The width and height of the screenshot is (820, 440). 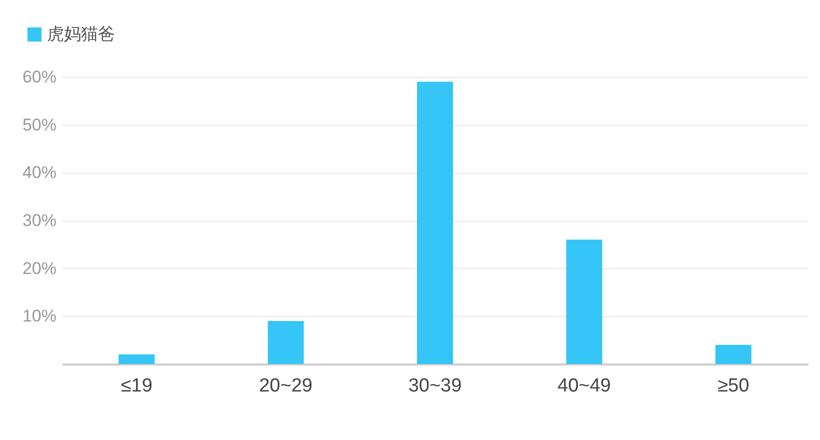 I want to click on x-tick-label: 20~29, so click(x=285, y=386).